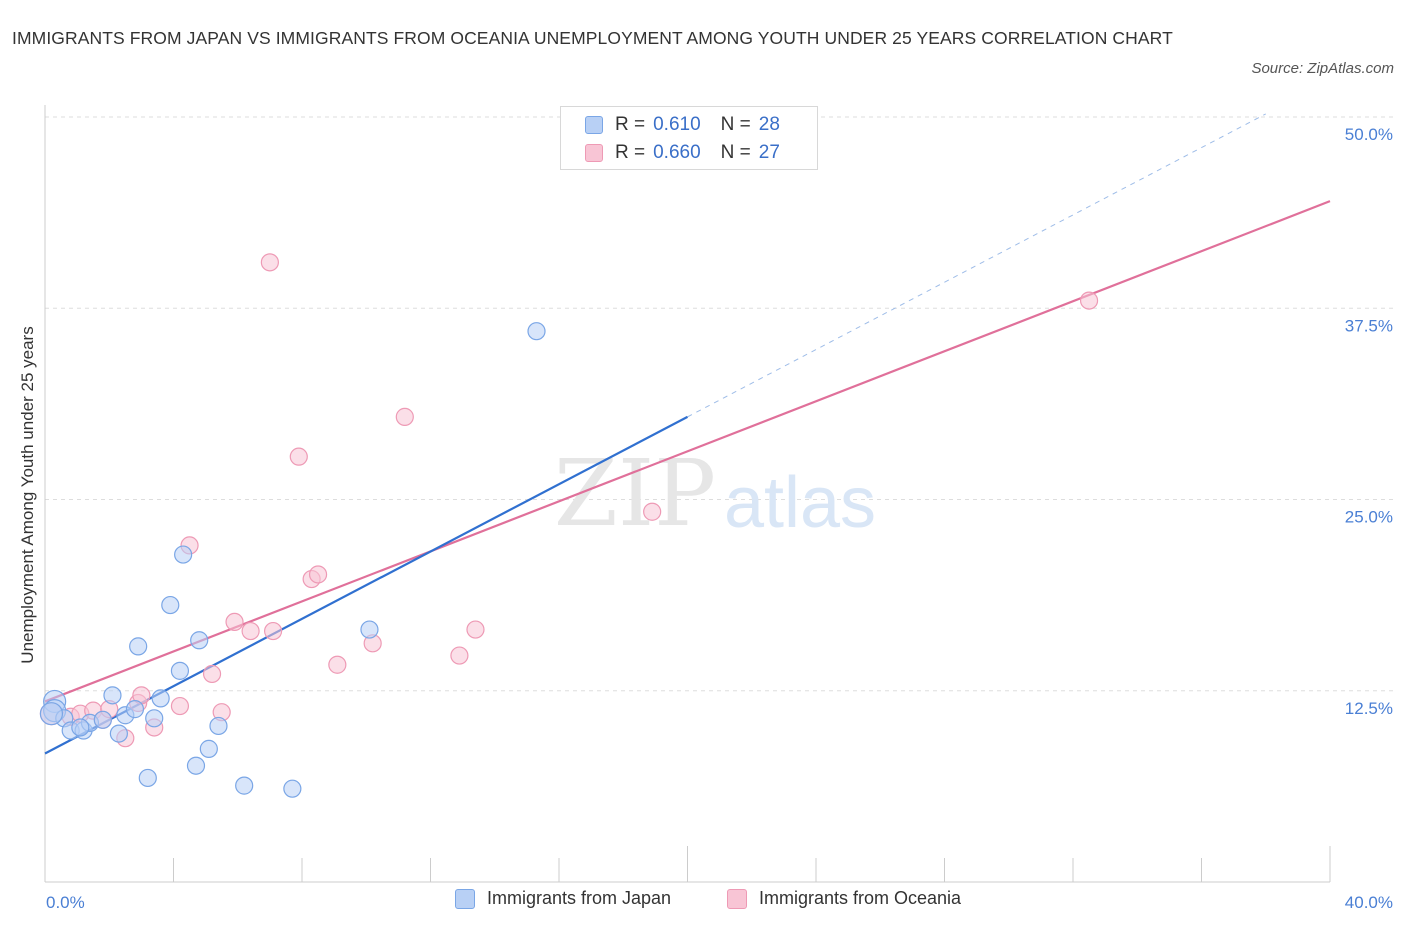  Describe the element at coordinates (594, 153) in the screenshot. I see `legend-swatch-oceania` at that location.